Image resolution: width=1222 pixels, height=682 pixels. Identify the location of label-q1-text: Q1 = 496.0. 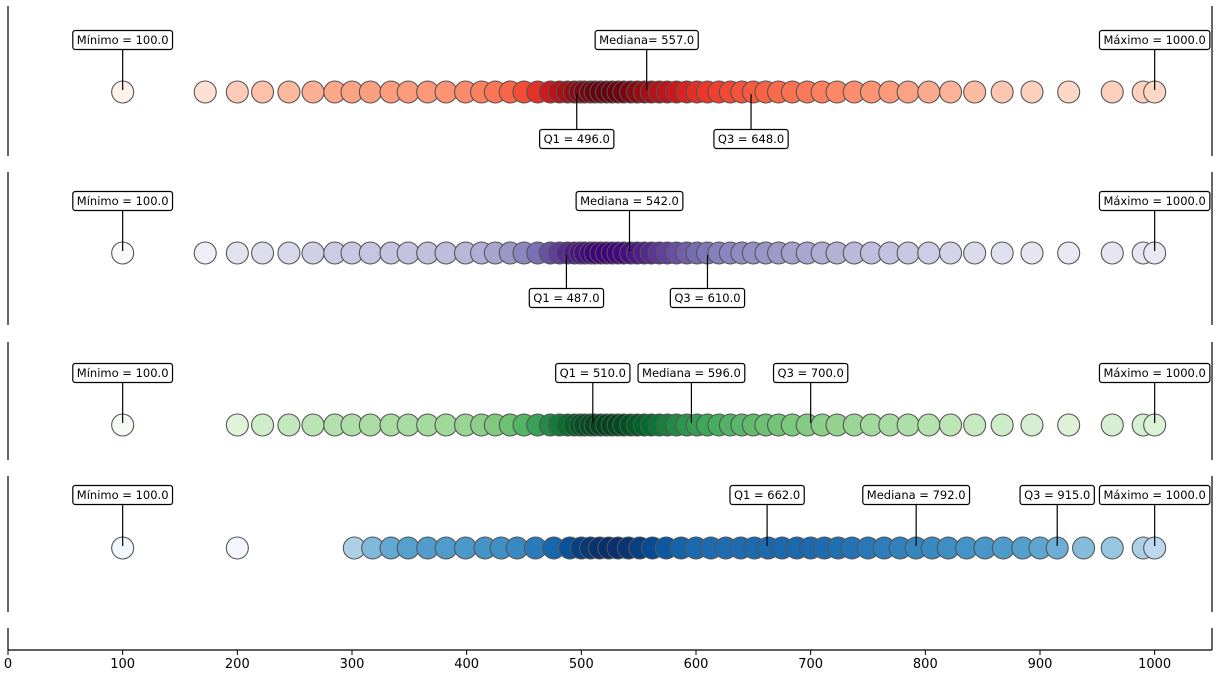
(577, 139).